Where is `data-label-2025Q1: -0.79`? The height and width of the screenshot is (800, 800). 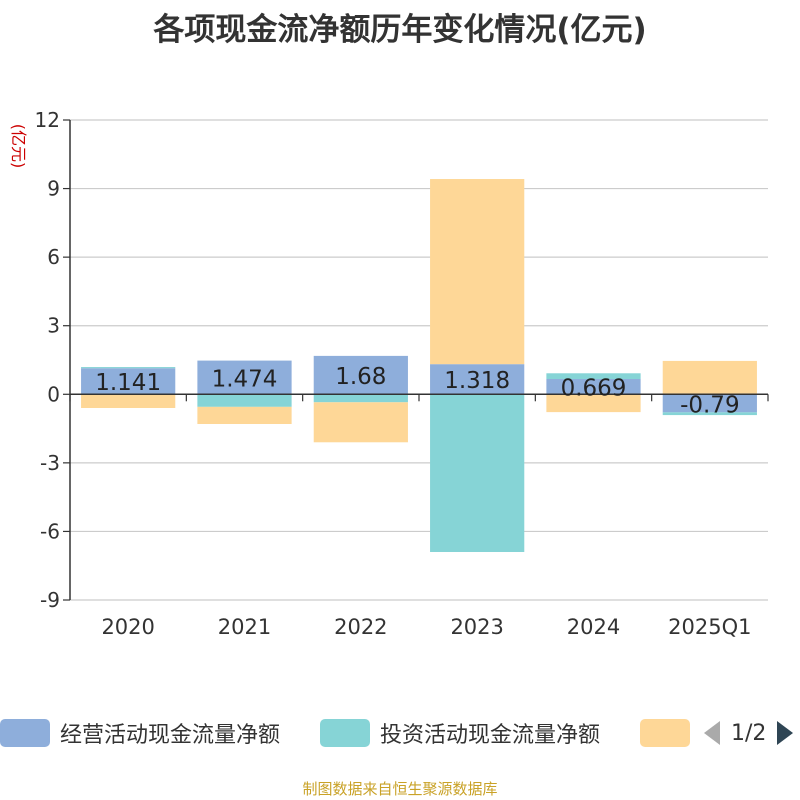 data-label-2025Q1: -0.79 is located at coordinates (710, 405).